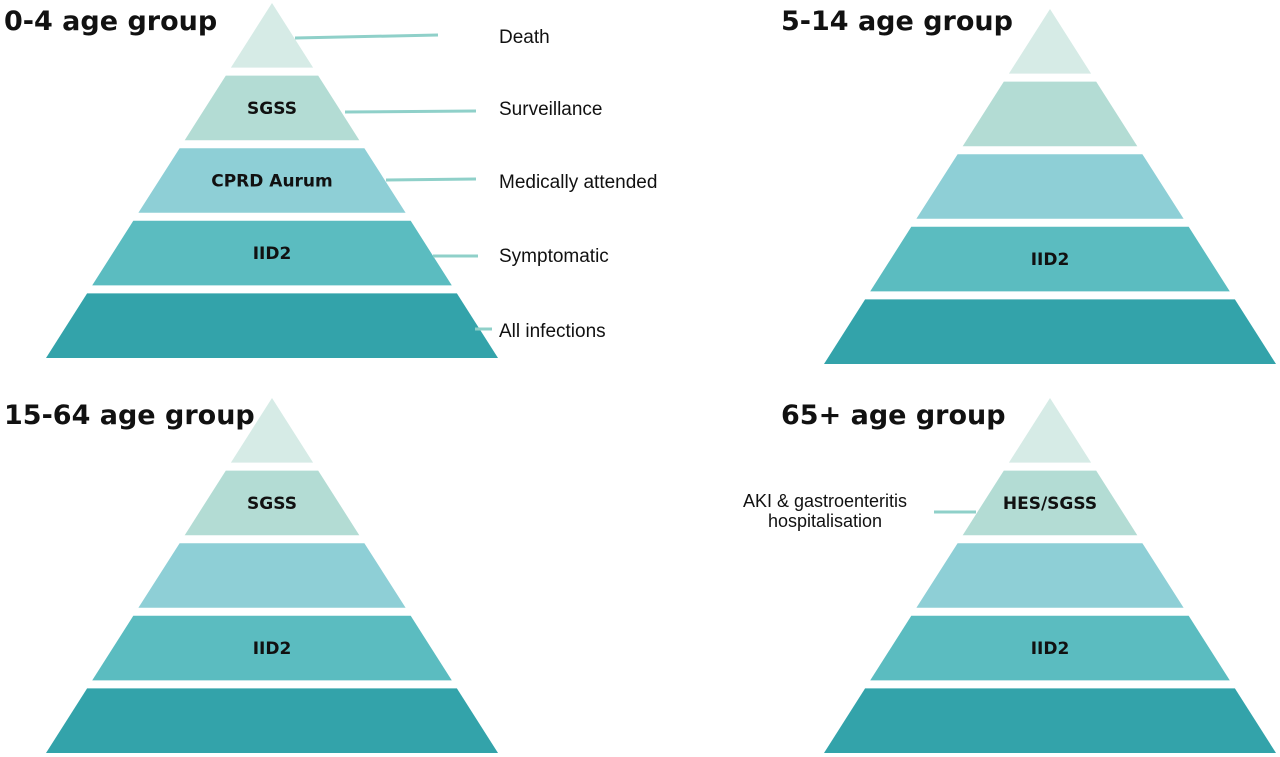 The image size is (1280, 757). I want to click on connector-medically-attended, so click(431, 179).